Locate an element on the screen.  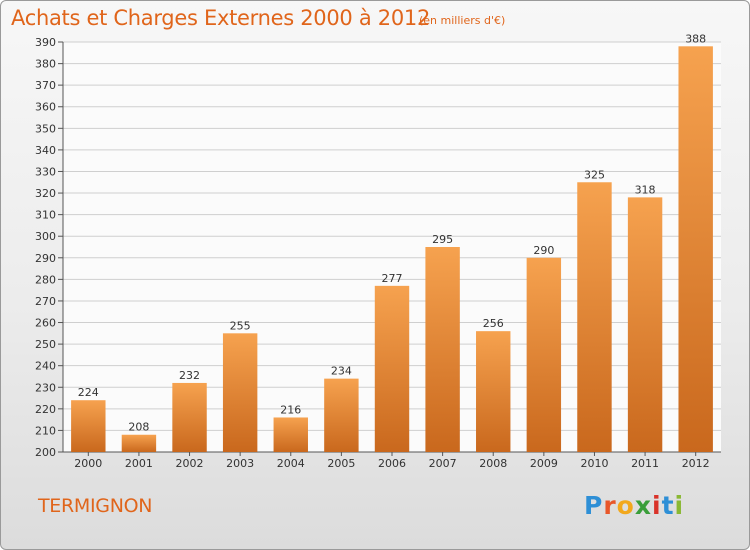
y-tick-label: 350 is located at coordinates (45, 128).